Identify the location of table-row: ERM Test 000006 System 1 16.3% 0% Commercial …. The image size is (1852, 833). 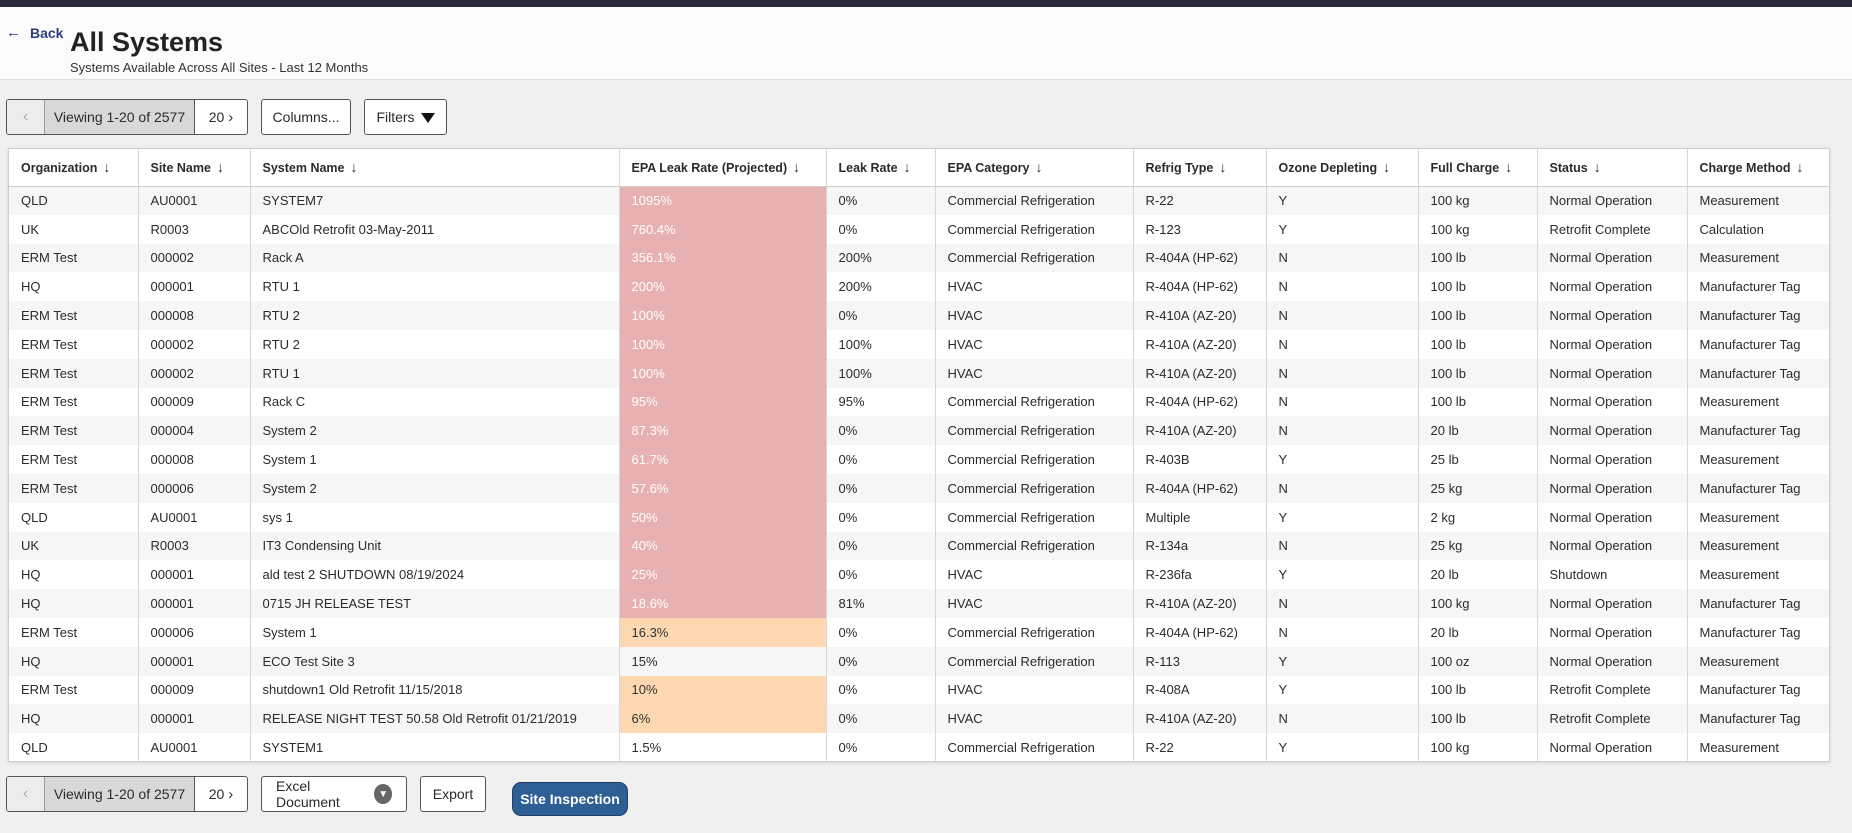
(919, 632).